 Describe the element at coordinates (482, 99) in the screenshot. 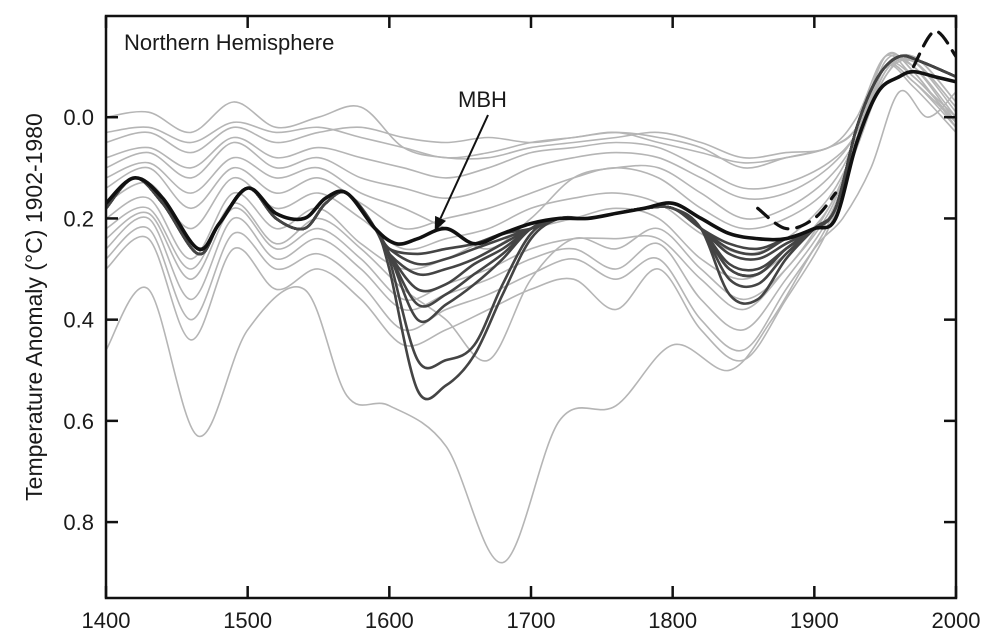

I see `mbh-label: MBH` at that location.